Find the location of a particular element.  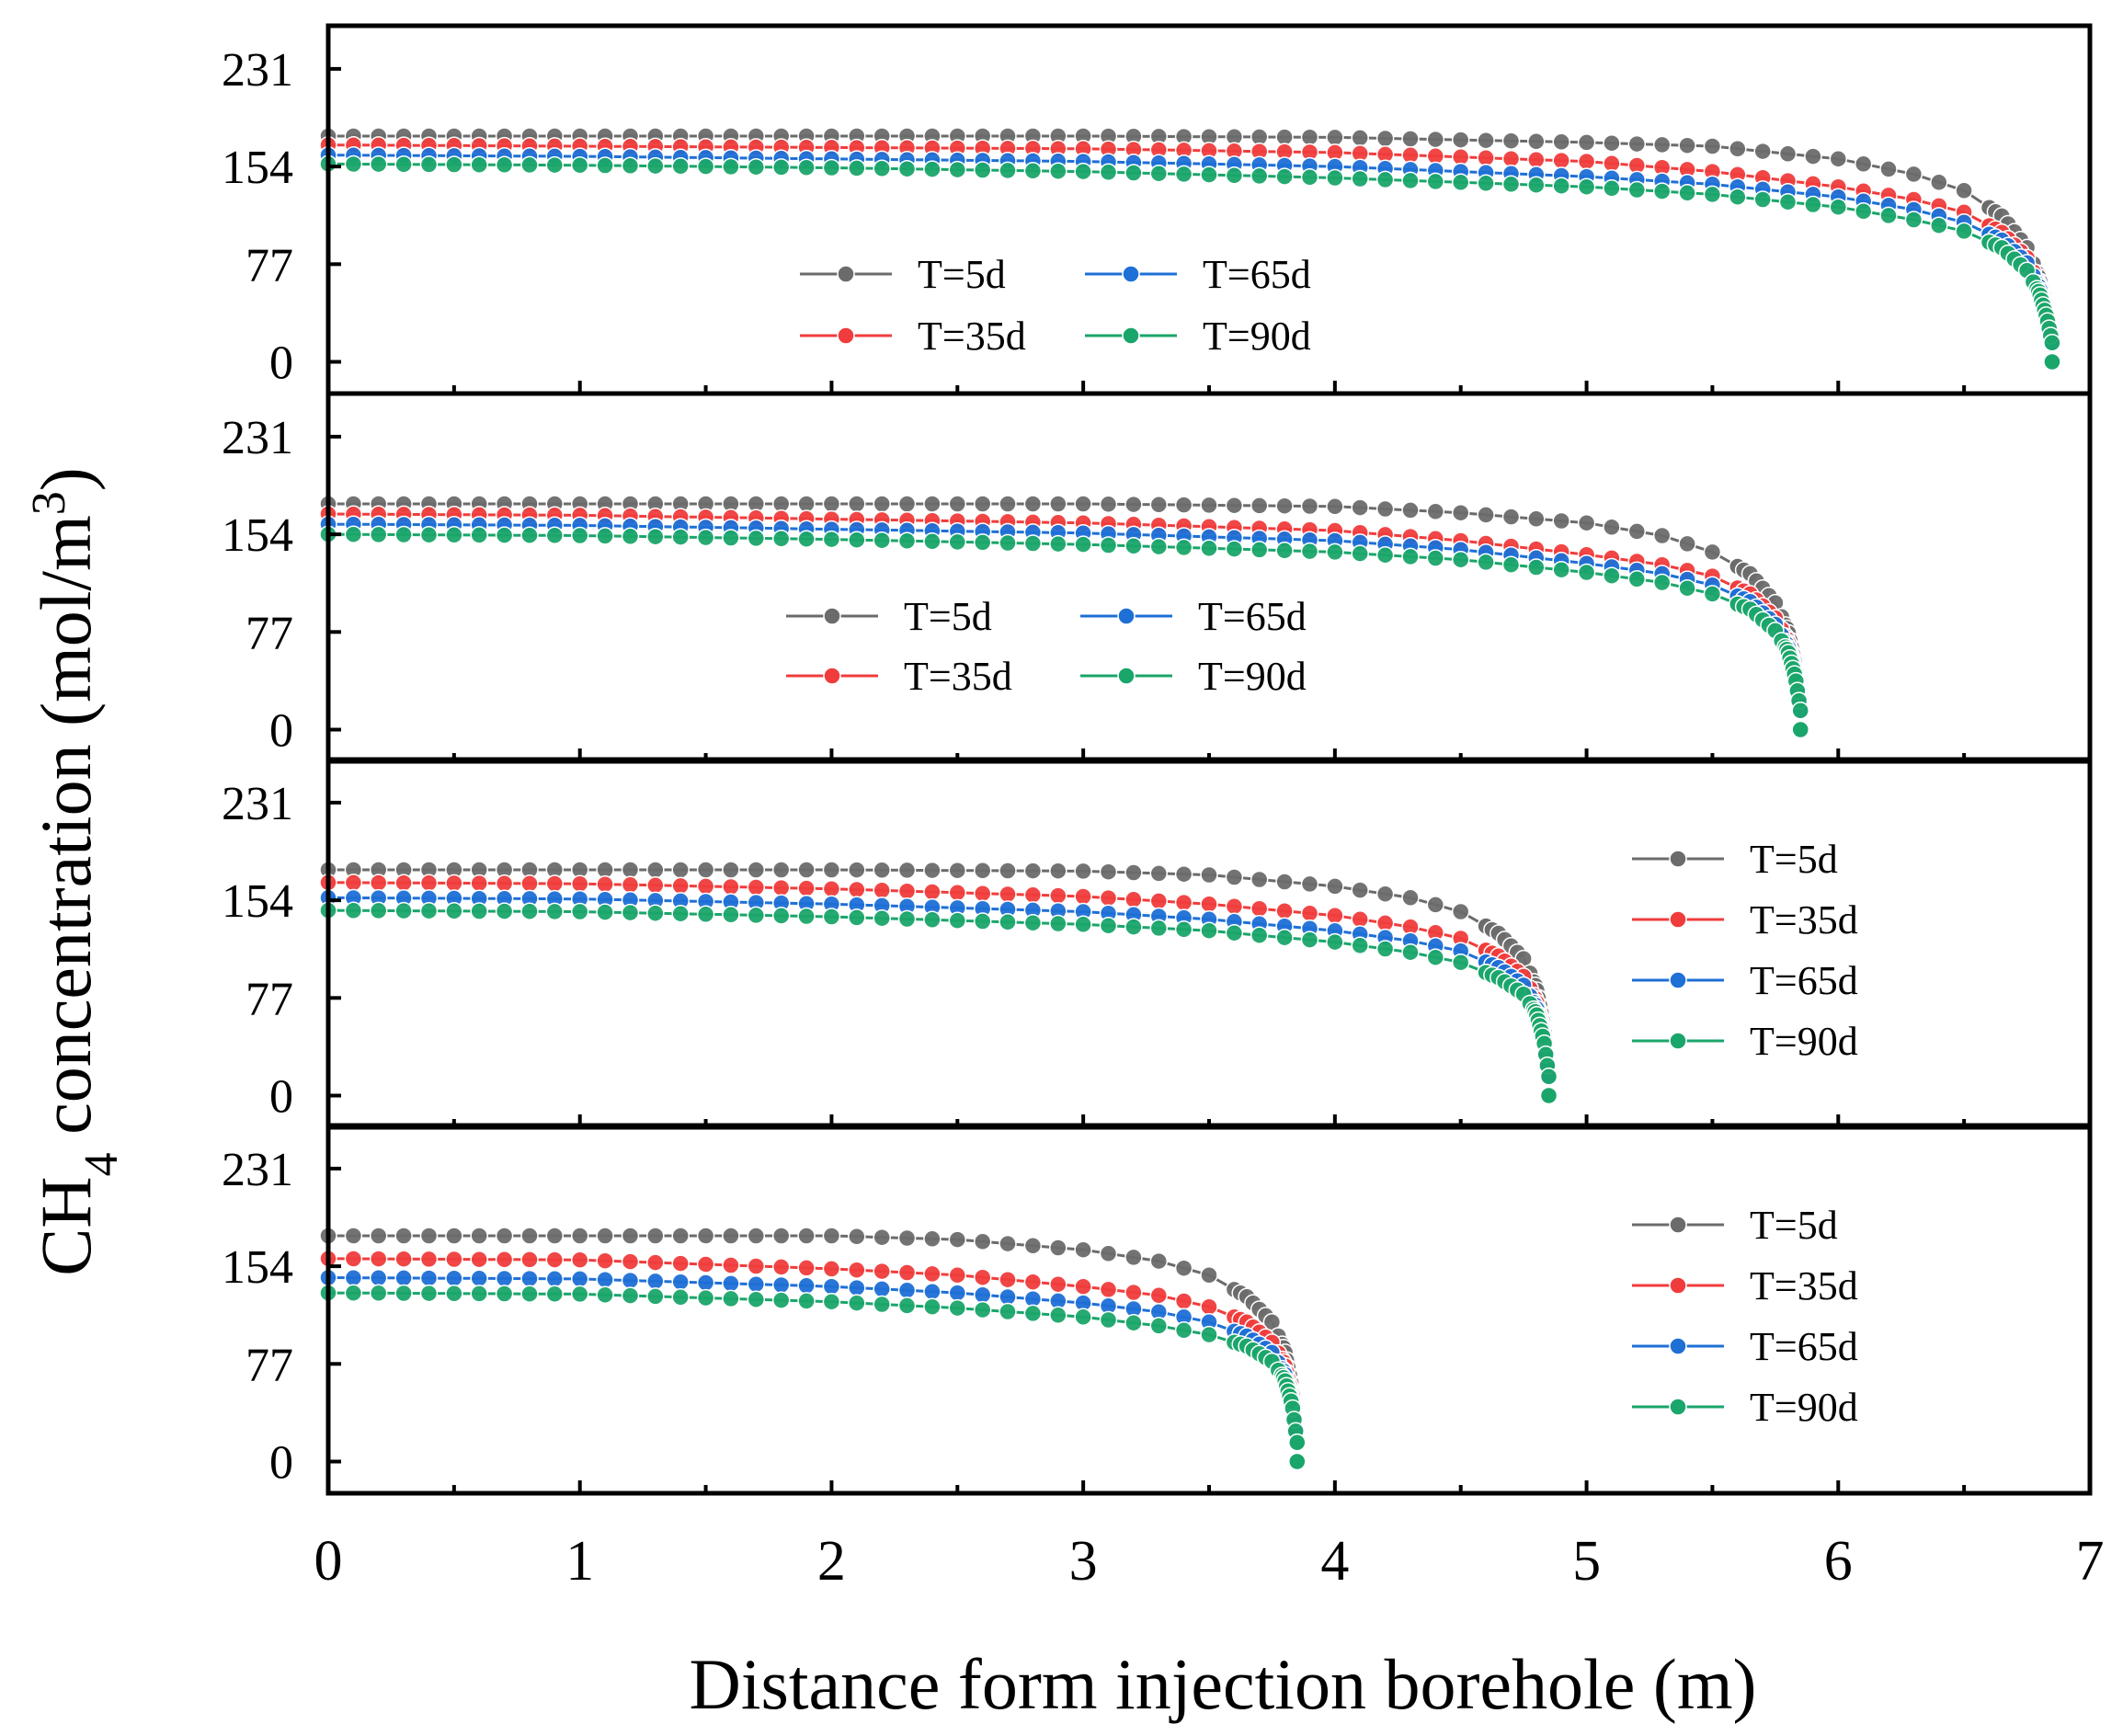

x-tick-label: 5 is located at coordinates (1586, 1561).